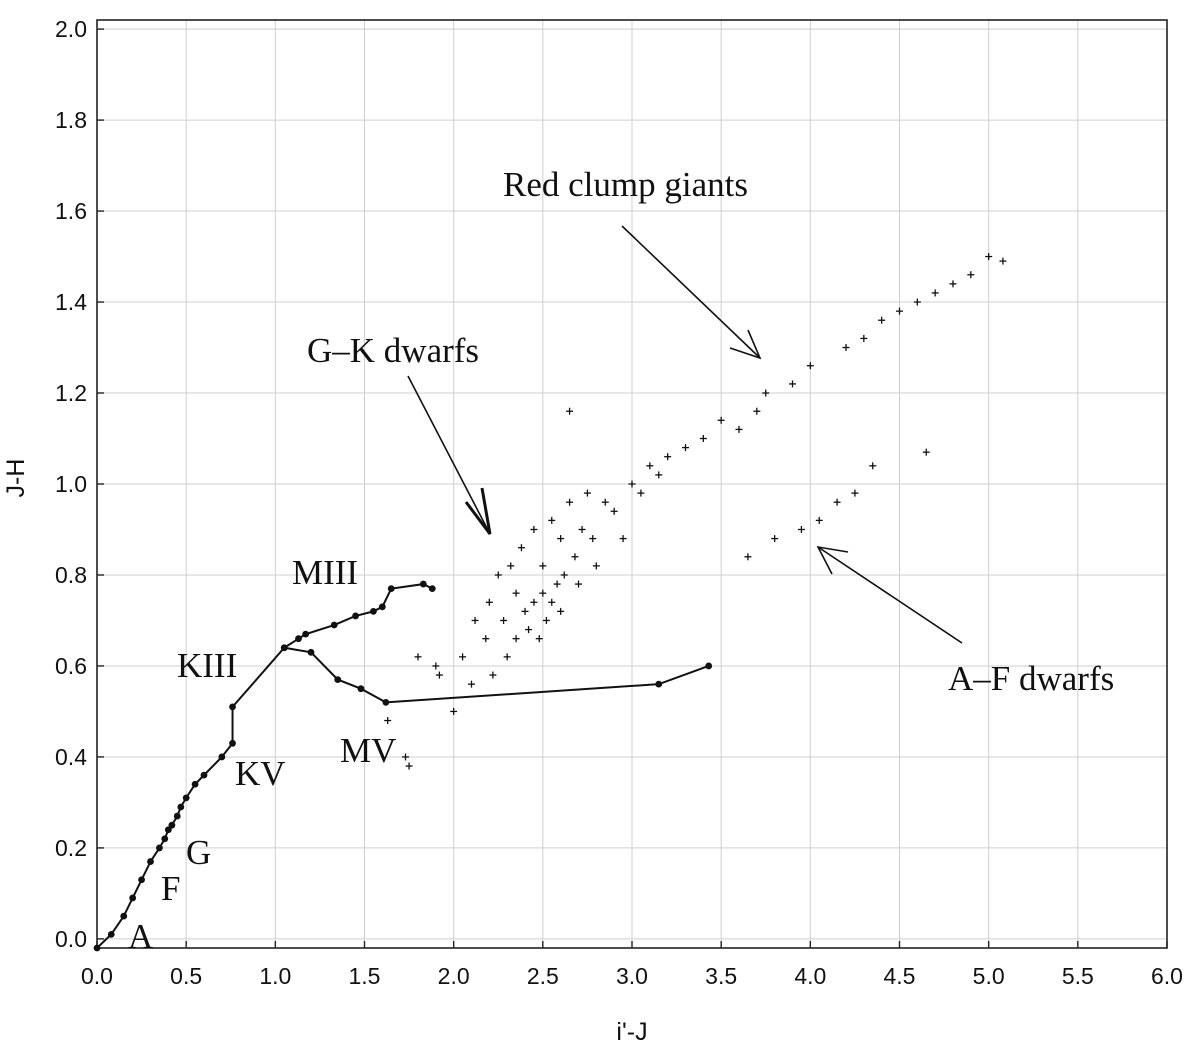 This screenshot has width=1200, height=1058. Describe the element at coordinates (1078, 976) in the screenshot. I see `x-tick-label: 5.5` at that location.